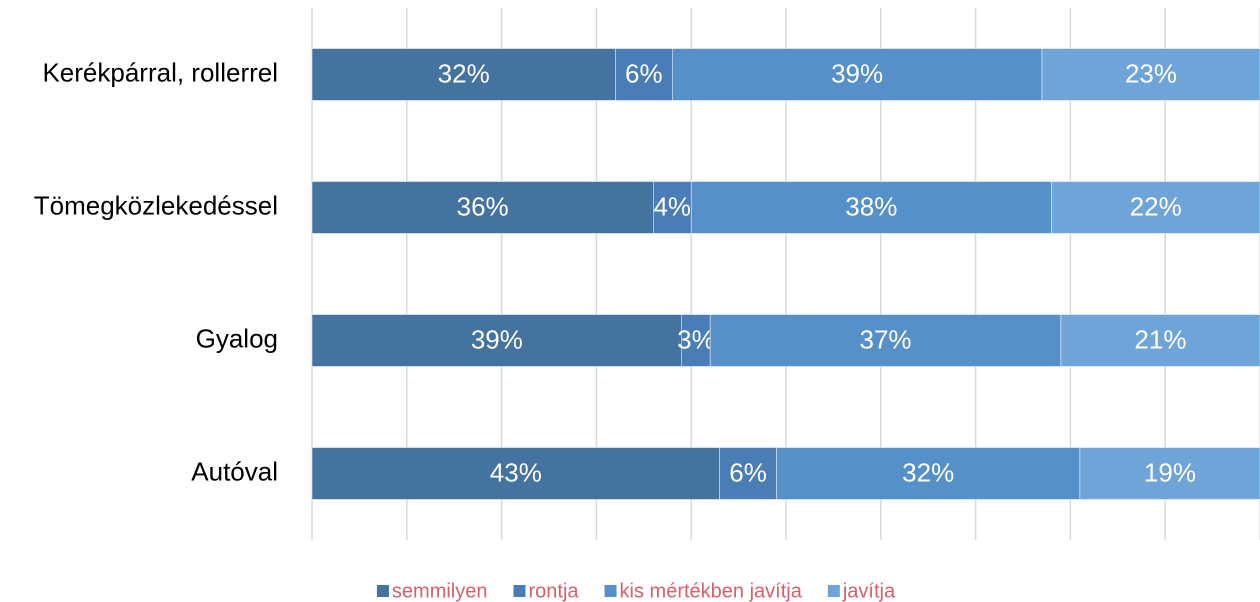 The image size is (1260, 602). I want to click on data-label: 22%, so click(1156, 206).